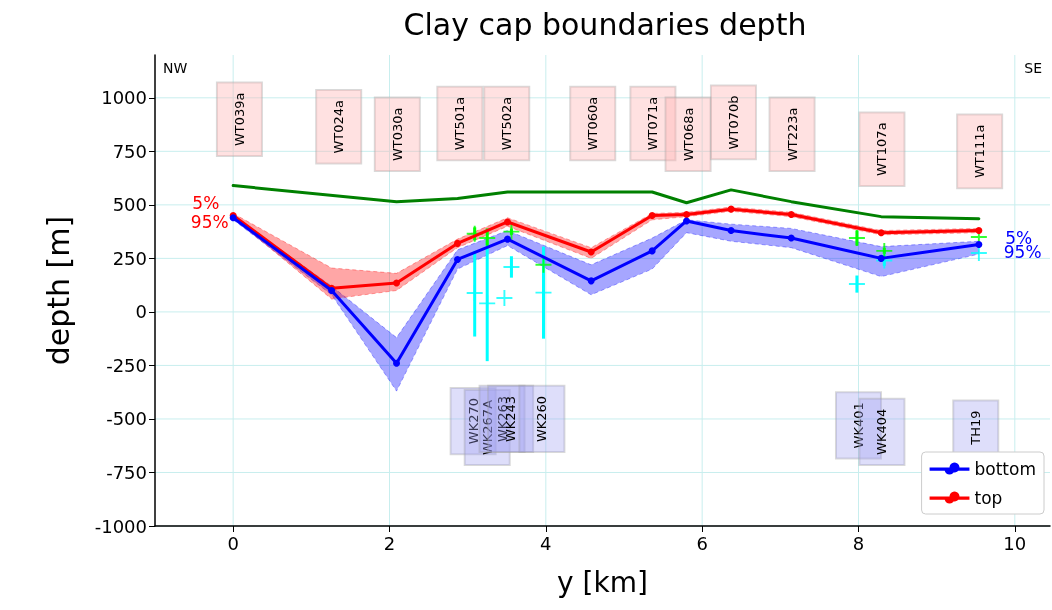 The height and width of the screenshot is (610, 1052). What do you see at coordinates (546, 543) in the screenshot?
I see `x-tick-label: 4` at bounding box center [546, 543].